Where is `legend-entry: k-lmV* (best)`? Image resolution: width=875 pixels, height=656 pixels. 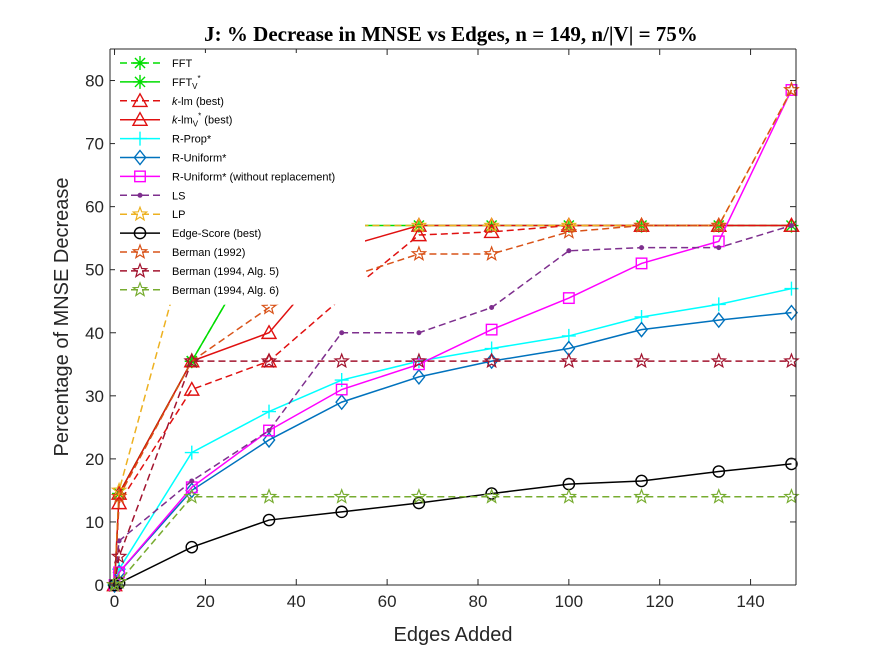 legend-entry: k-lmV* (best) is located at coordinates (176, 120).